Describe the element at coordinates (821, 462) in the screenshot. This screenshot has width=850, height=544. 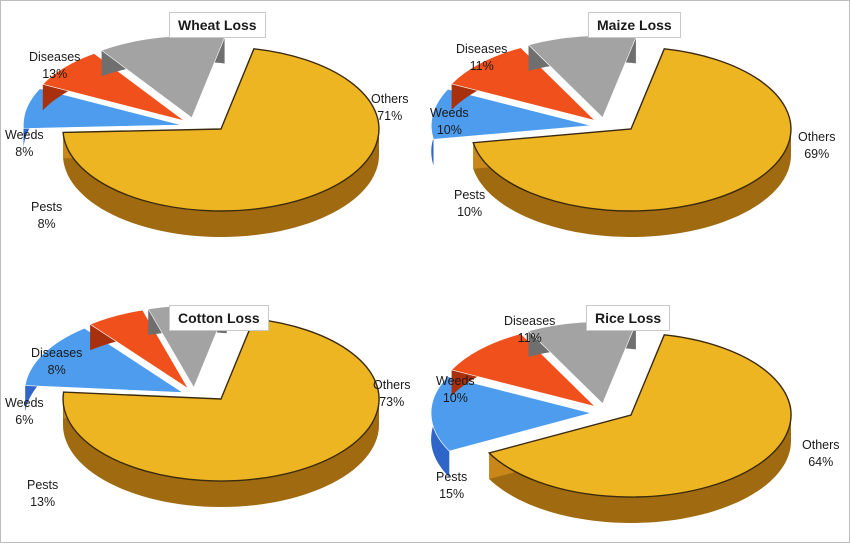
I see `slice-label-value: 64%` at that location.